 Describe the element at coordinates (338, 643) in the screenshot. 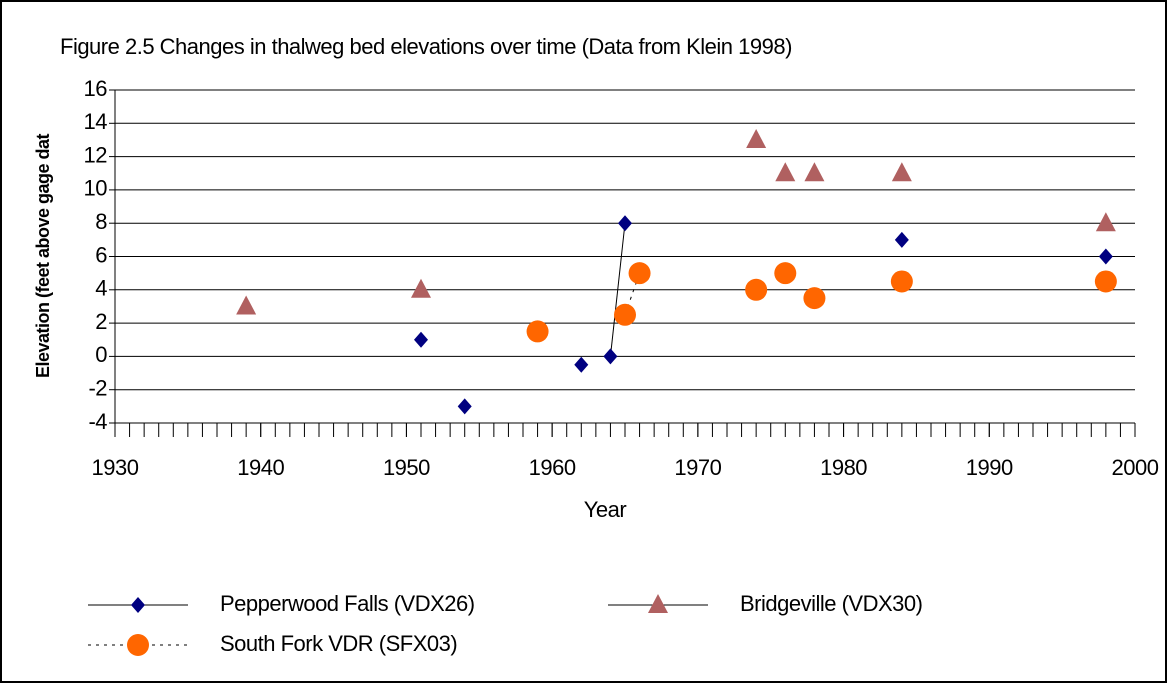

I see `legend-label: South Fork VDR (SFX03)` at that location.